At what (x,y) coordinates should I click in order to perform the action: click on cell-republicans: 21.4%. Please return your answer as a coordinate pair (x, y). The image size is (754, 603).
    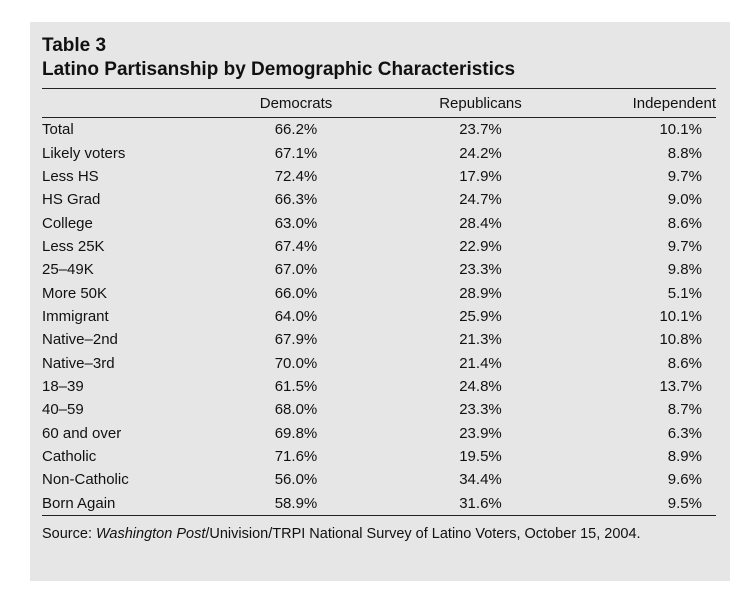
    Looking at the image, I should click on (480, 363).